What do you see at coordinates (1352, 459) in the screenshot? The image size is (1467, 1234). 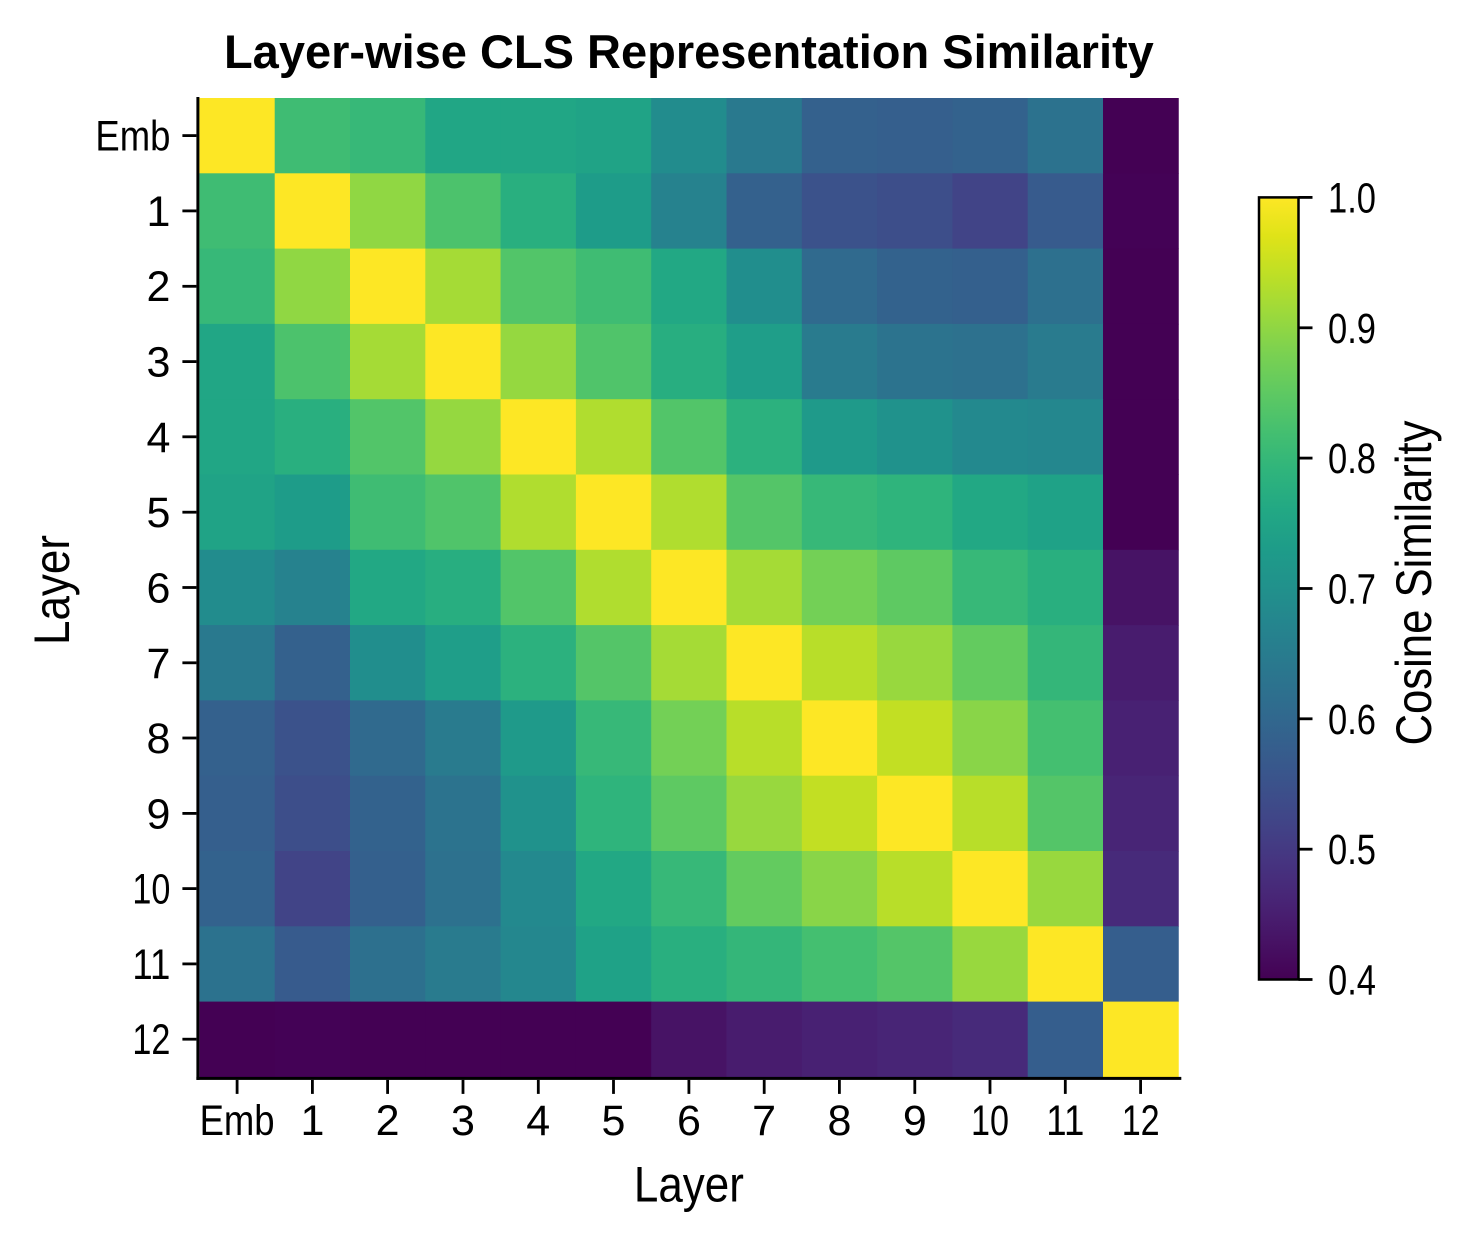 I see `svg-text: 0.8` at bounding box center [1352, 459].